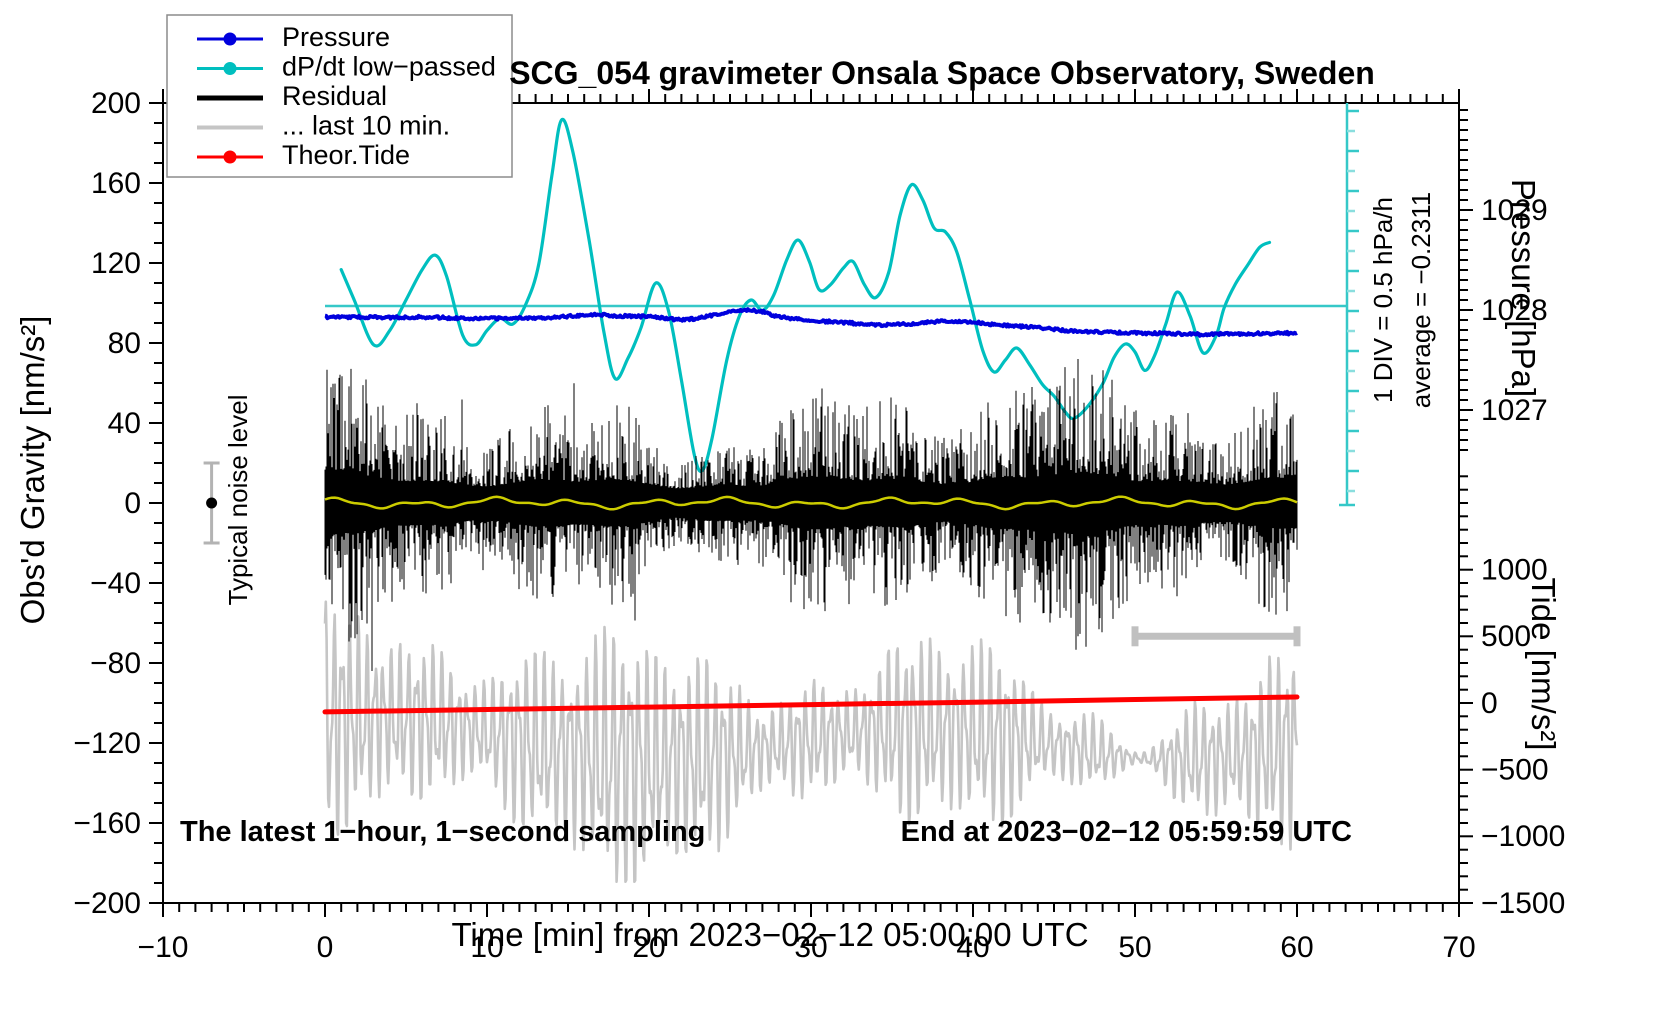 This screenshot has width=1660, height=1020. Describe the element at coordinates (366, 126) in the screenshot. I see `legend-label: ... last 10 min.` at that location.